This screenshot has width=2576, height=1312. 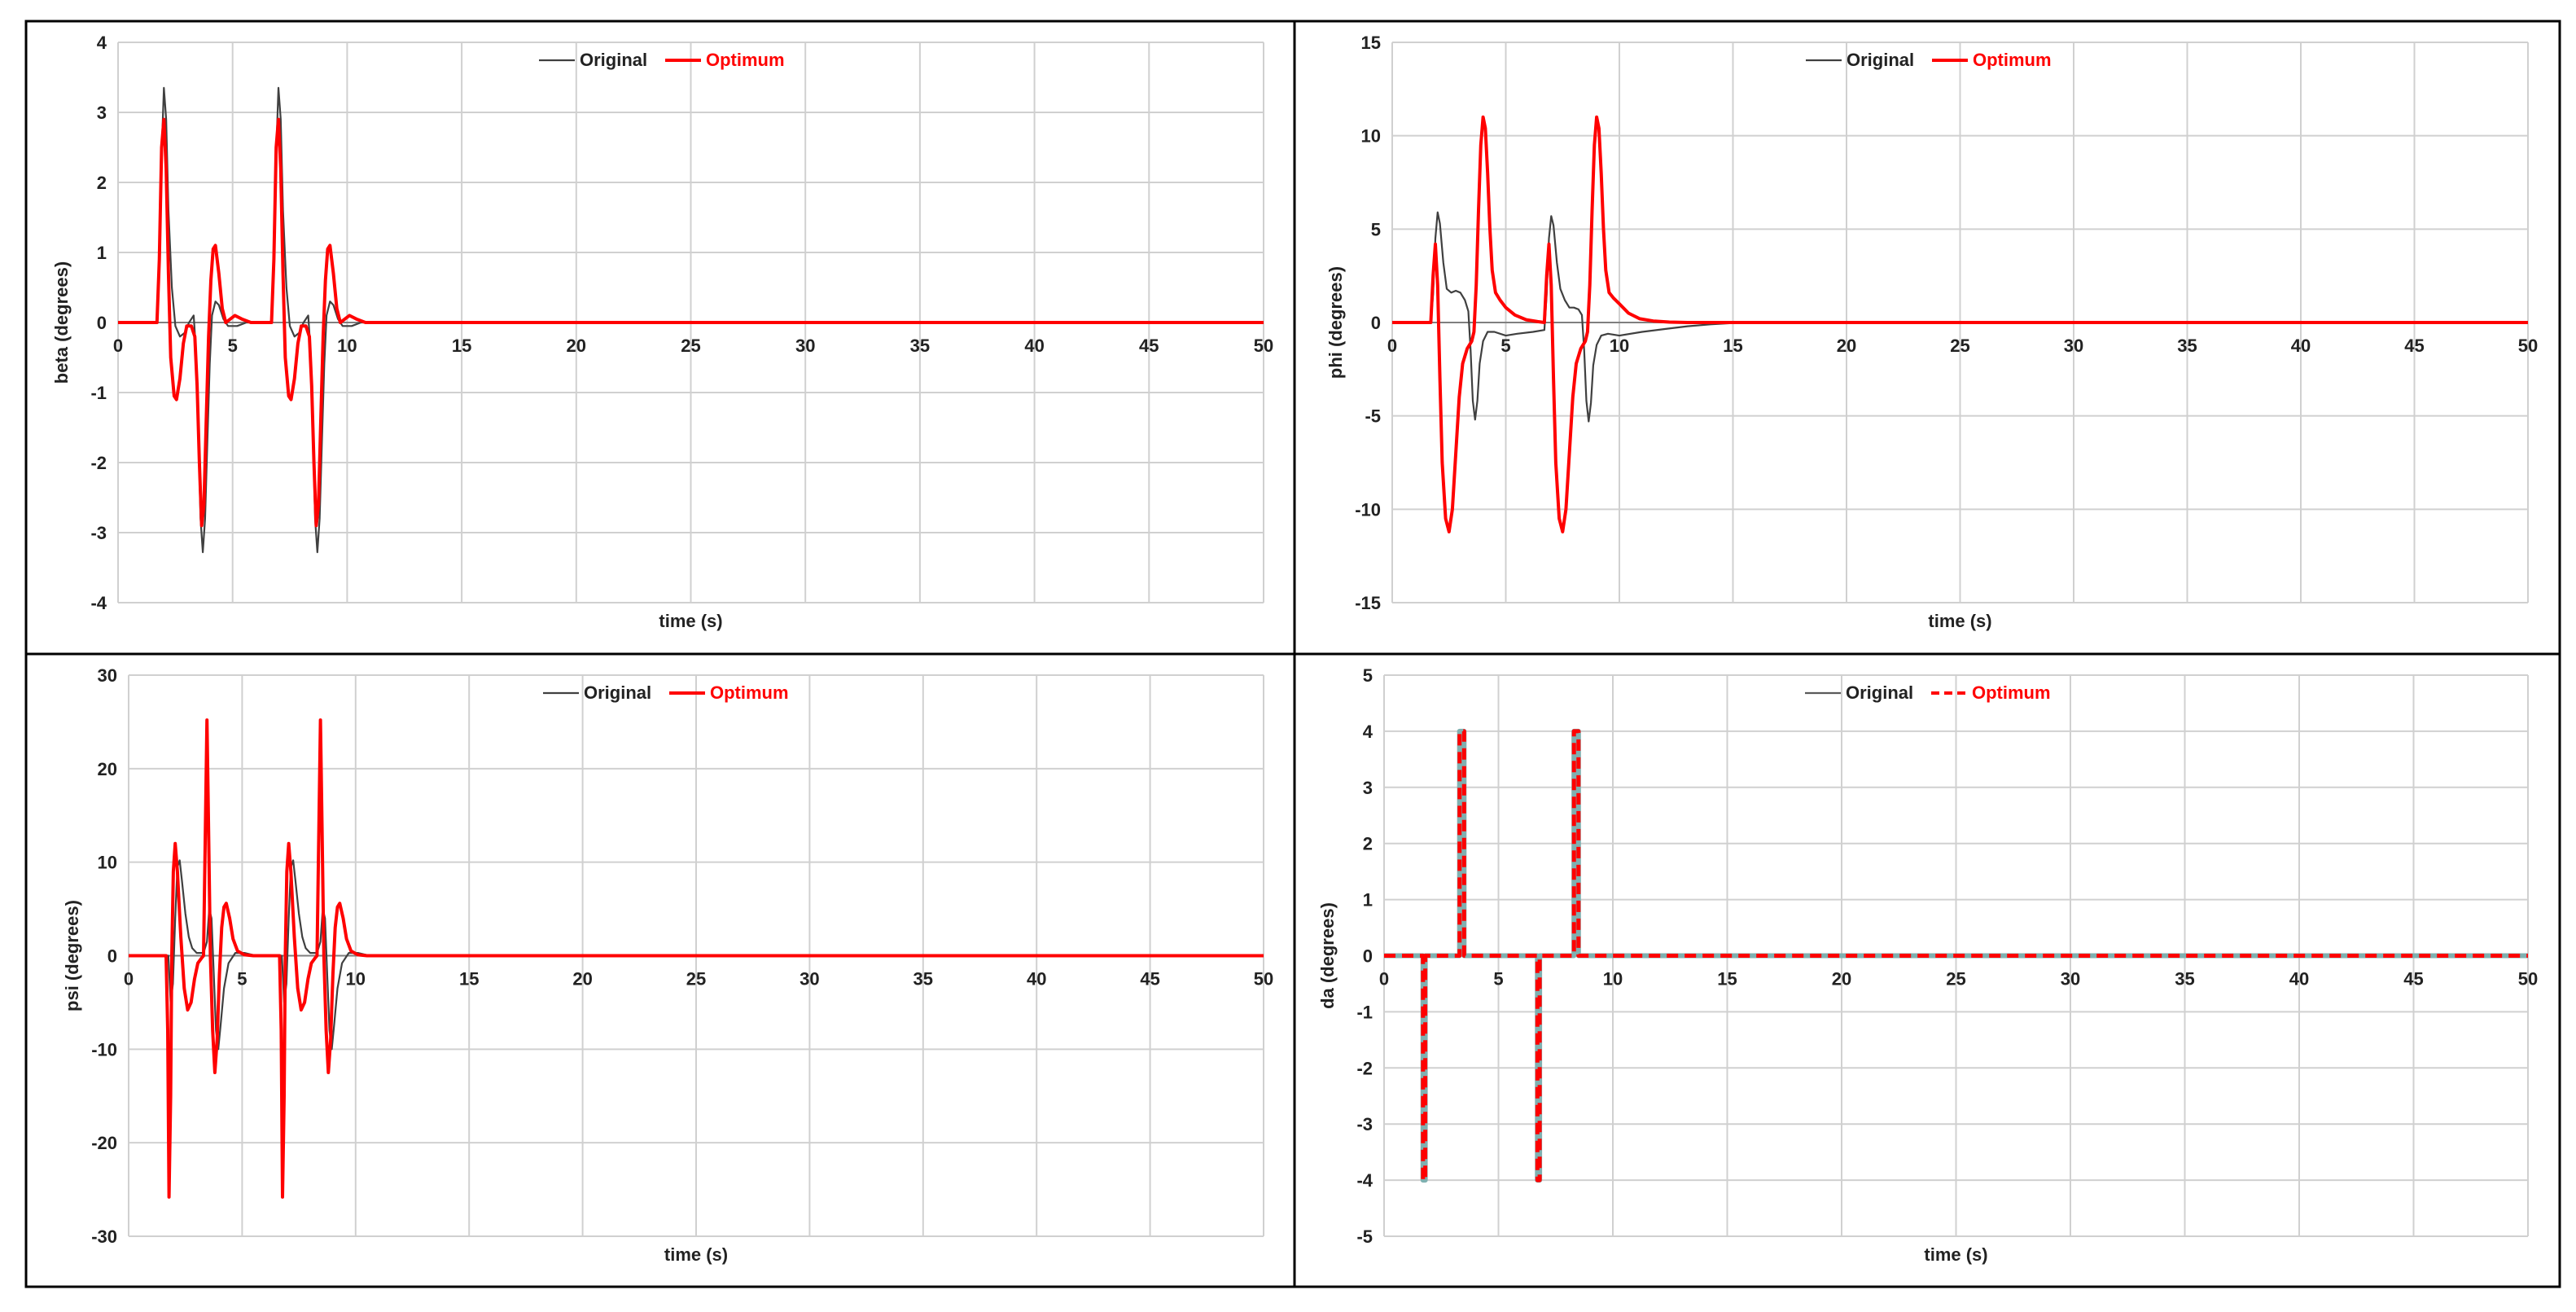 I want to click on y-tick-label: -20, so click(x=104, y=1143).